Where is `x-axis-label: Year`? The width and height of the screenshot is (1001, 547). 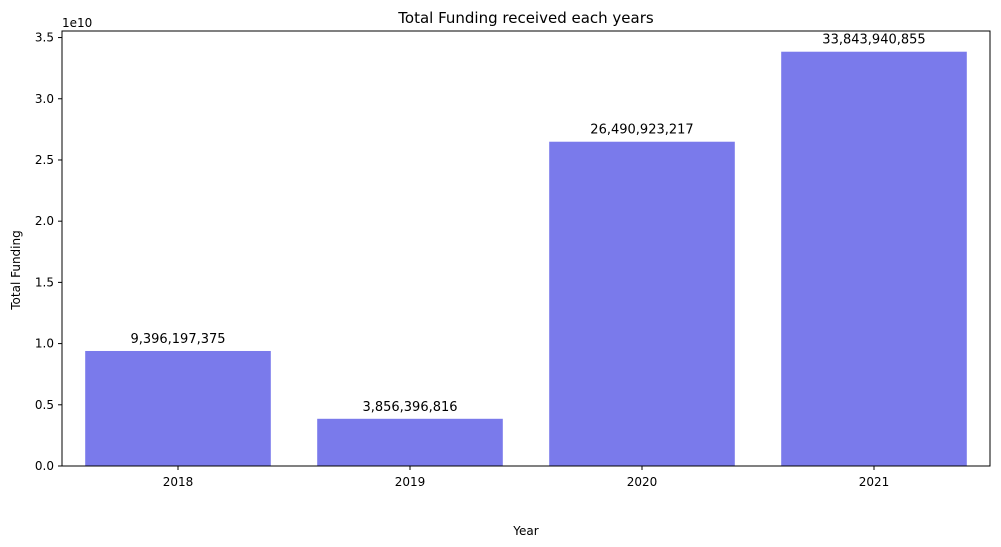
x-axis-label: Year is located at coordinates (525, 531).